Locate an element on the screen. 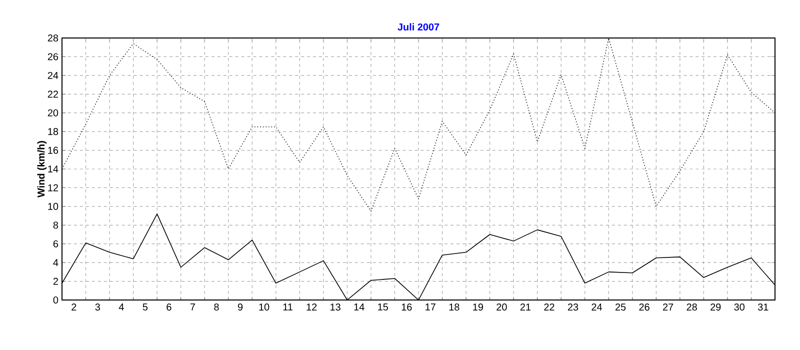  x-tick-label: 2 is located at coordinates (74, 307).